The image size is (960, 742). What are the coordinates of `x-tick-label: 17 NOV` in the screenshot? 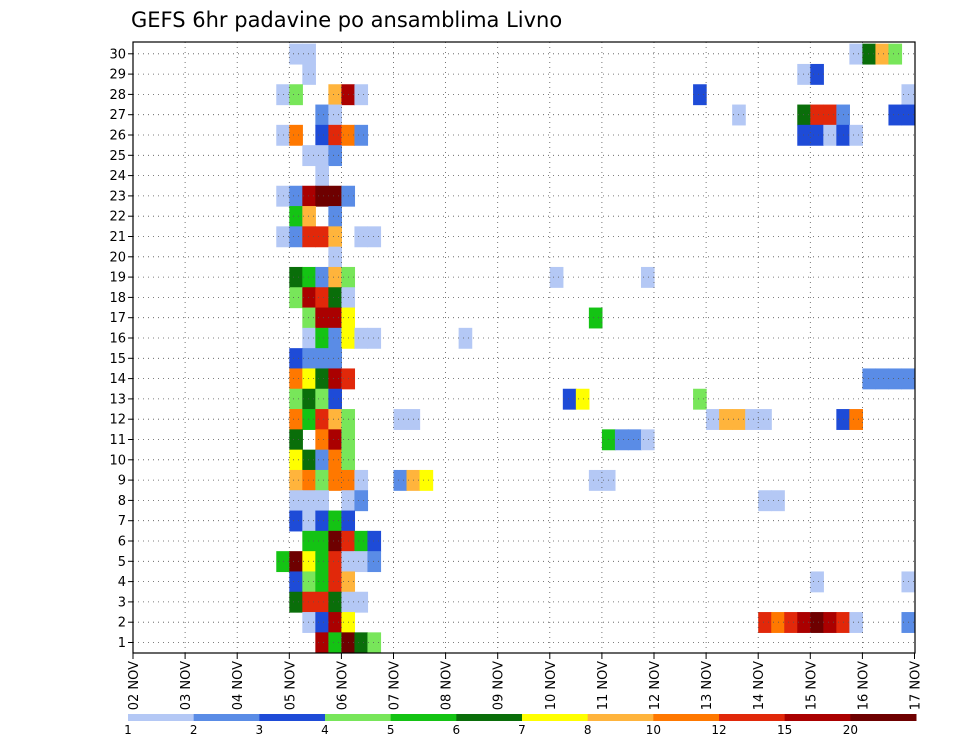 It's located at (916, 685).